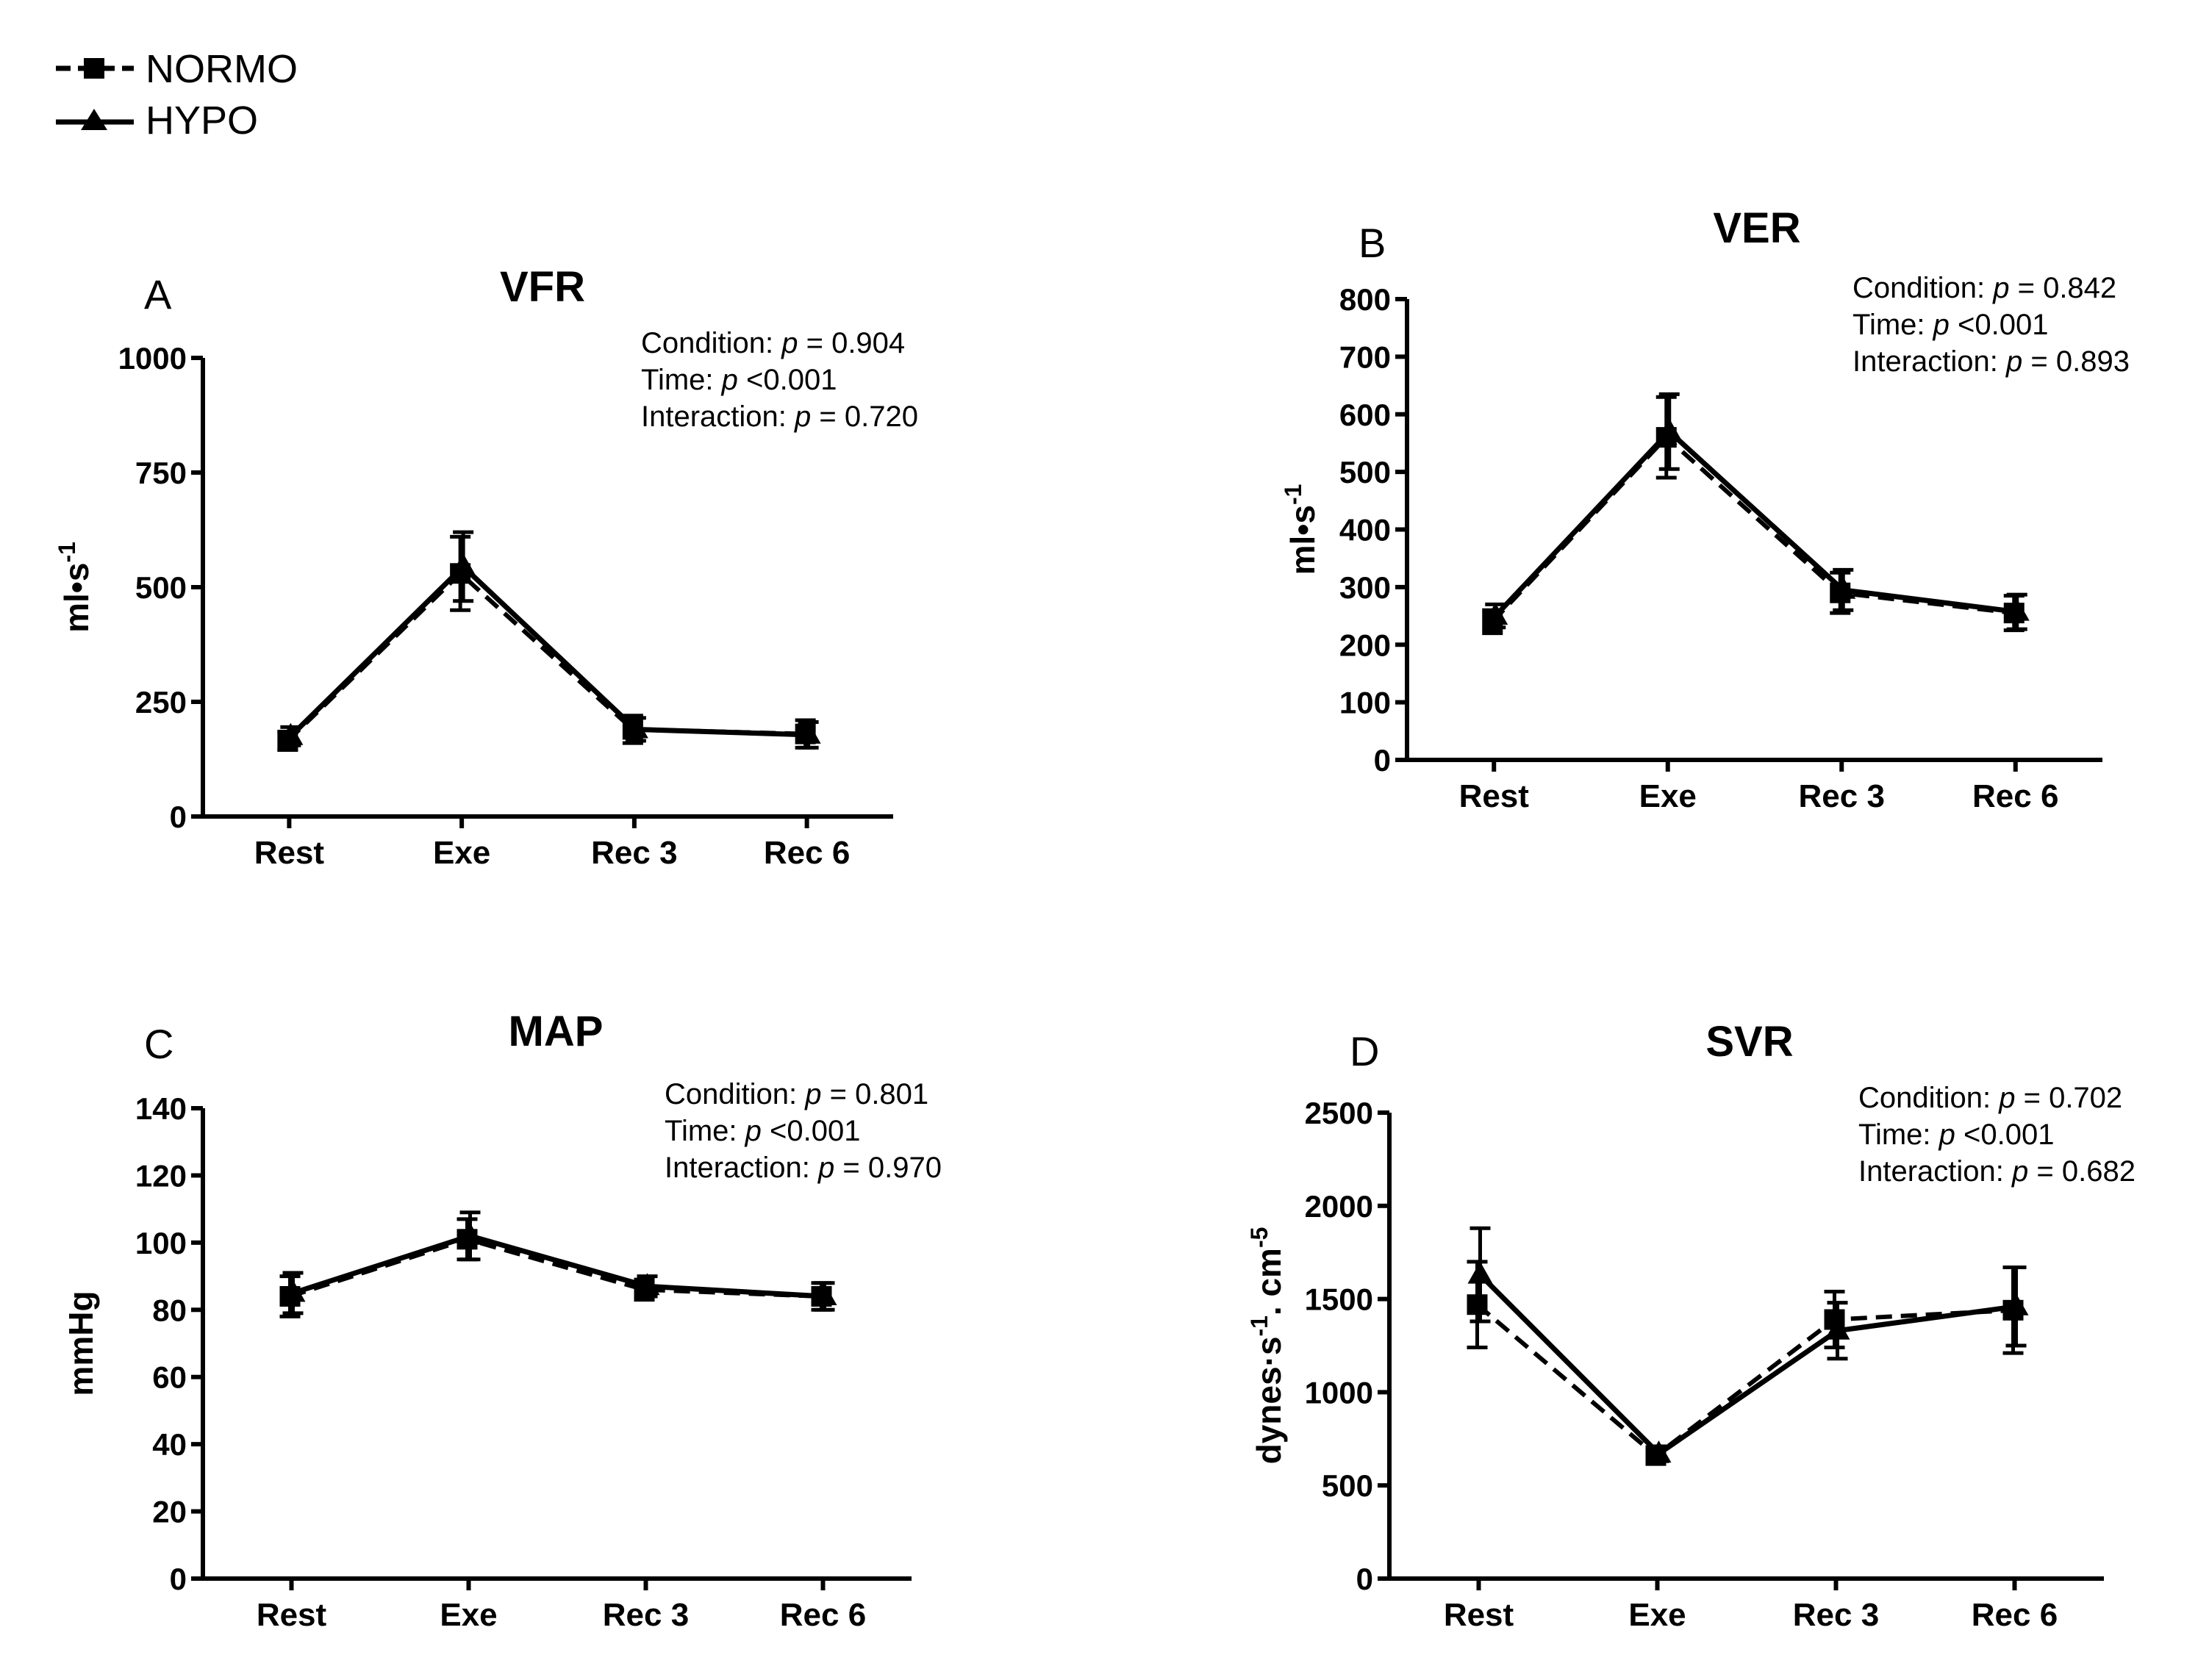 The image size is (2198, 1680). What do you see at coordinates (1365, 587) in the screenshot?
I see `y-tick-label: 300` at bounding box center [1365, 587].